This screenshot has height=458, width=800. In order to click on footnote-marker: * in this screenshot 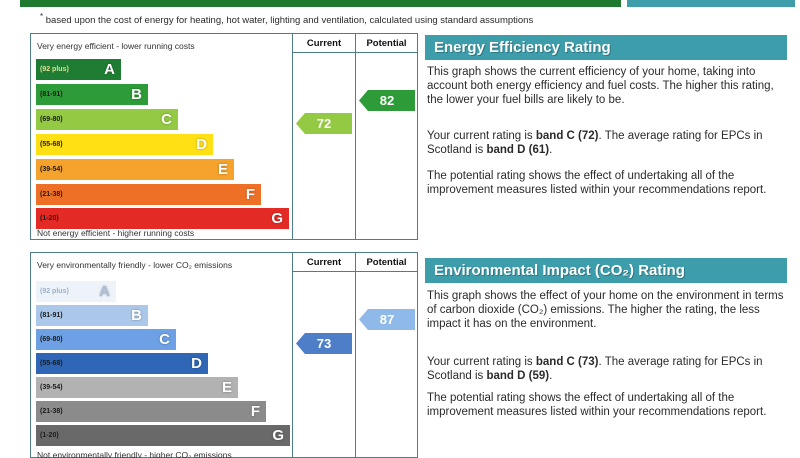, I will do `click(42, 16)`.